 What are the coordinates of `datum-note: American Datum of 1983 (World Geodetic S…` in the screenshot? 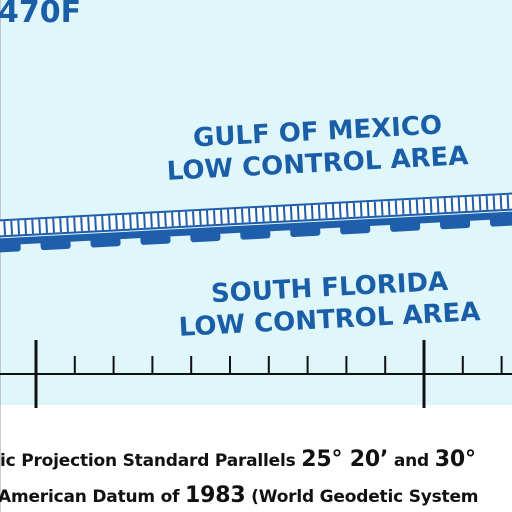 It's located at (239, 495).